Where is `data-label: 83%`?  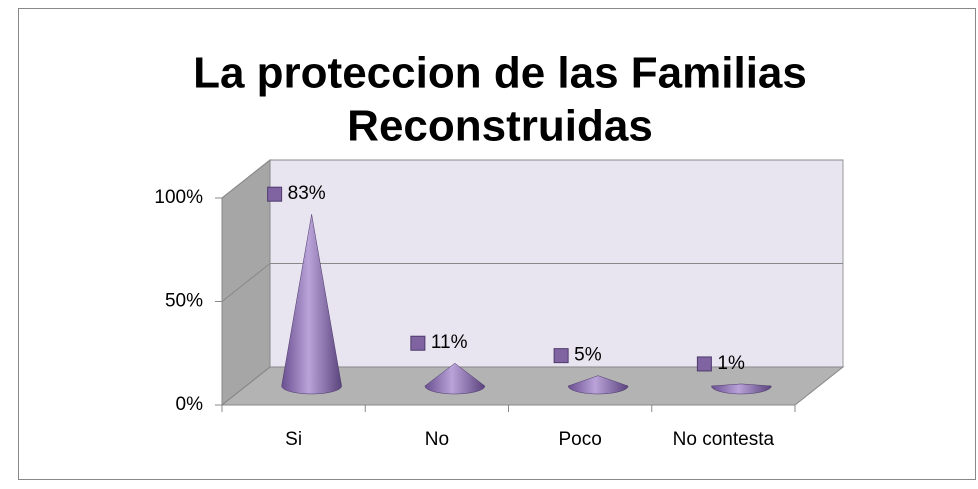
data-label: 83% is located at coordinates (307, 193).